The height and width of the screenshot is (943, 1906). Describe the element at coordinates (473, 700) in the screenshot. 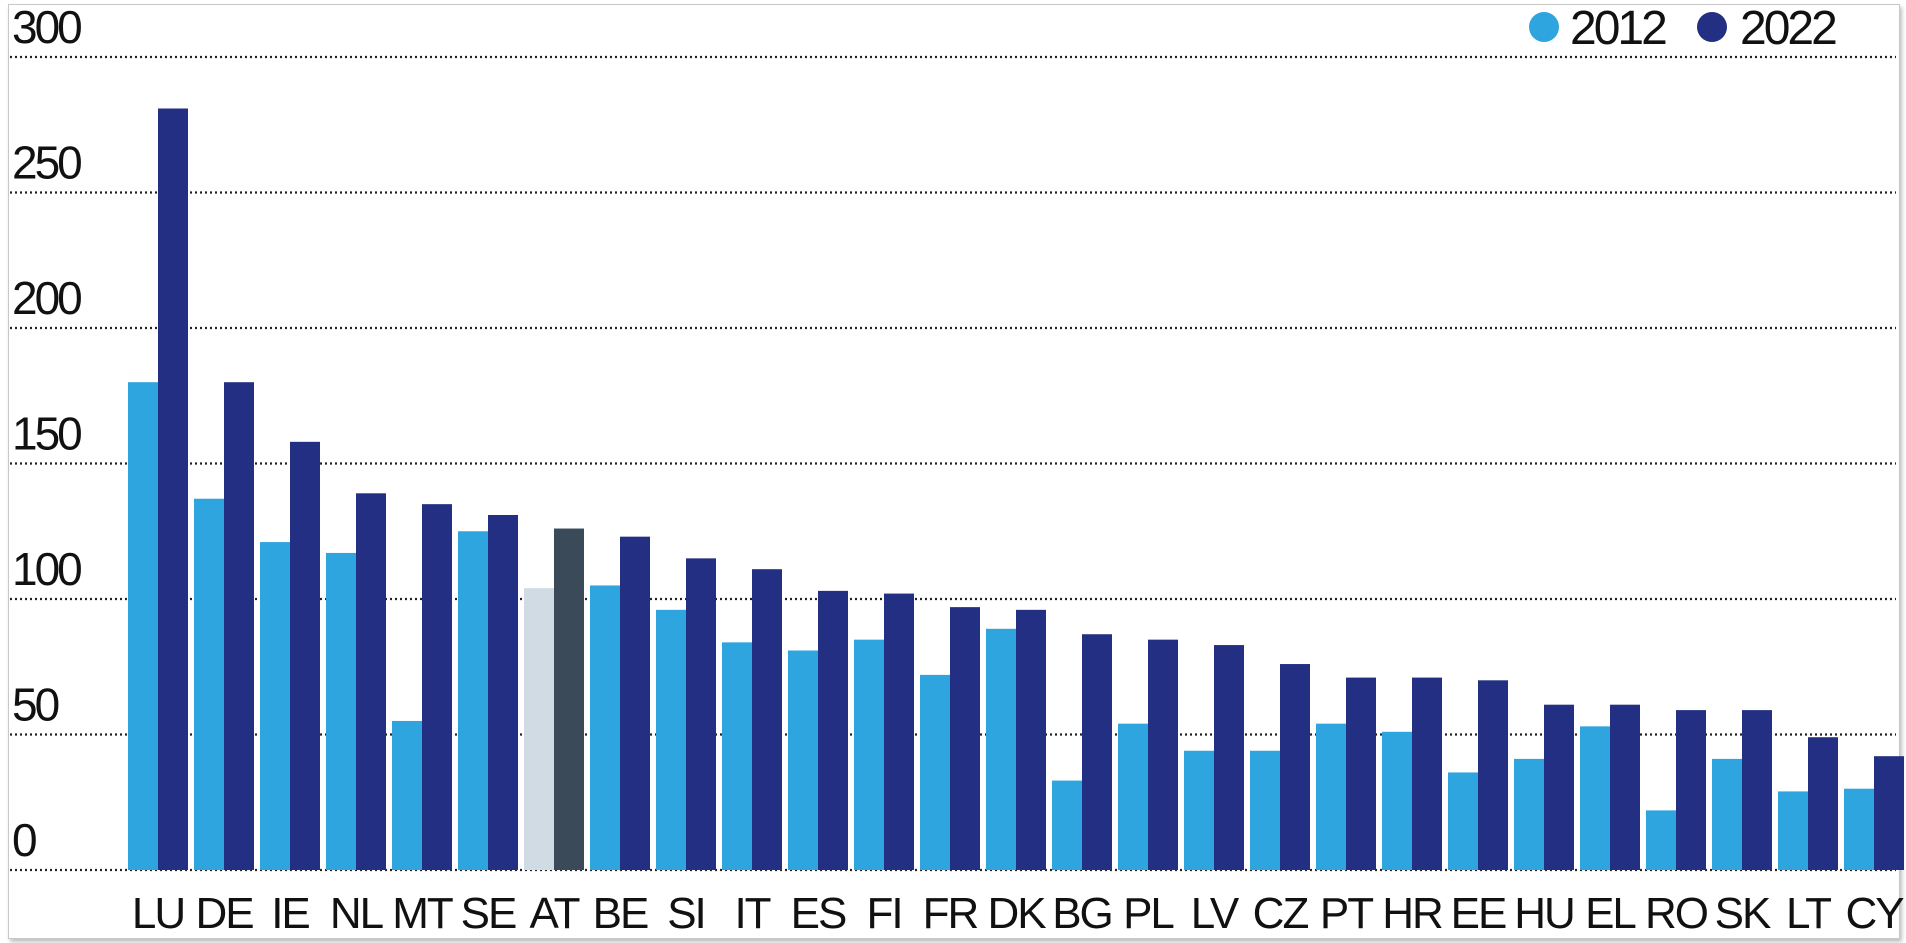

I see `bar-se-2012` at that location.